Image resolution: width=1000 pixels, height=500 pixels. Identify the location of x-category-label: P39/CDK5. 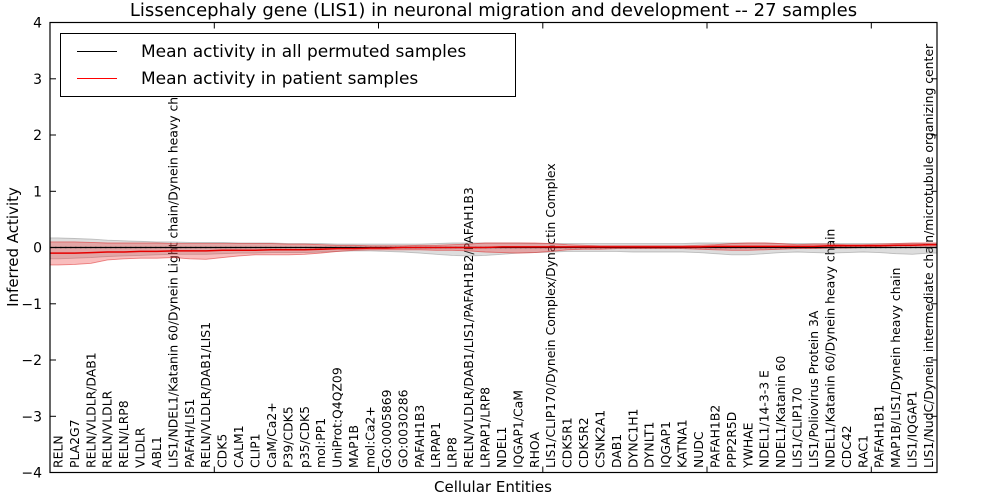
(287, 437).